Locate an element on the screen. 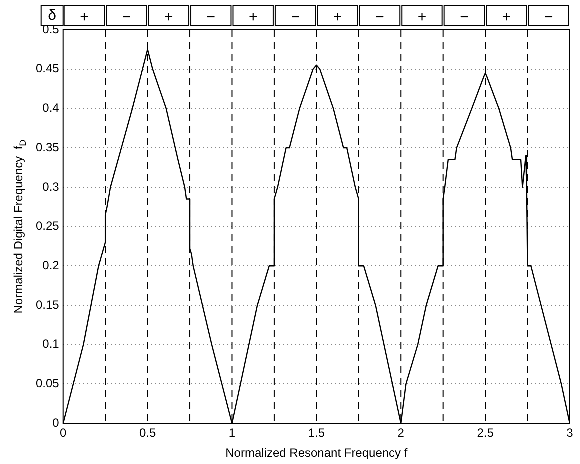  x-tick-label: 0.5 is located at coordinates (147, 433).